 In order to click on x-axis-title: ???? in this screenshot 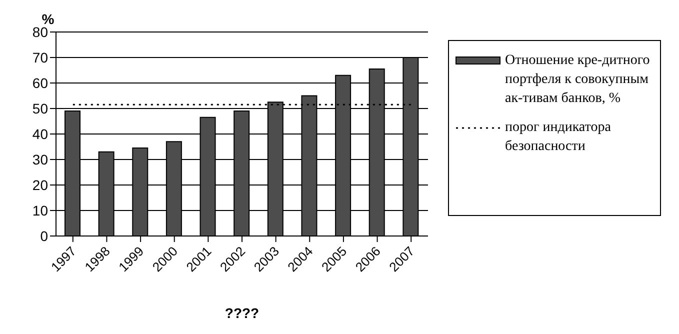, I will do `click(242, 313)`.